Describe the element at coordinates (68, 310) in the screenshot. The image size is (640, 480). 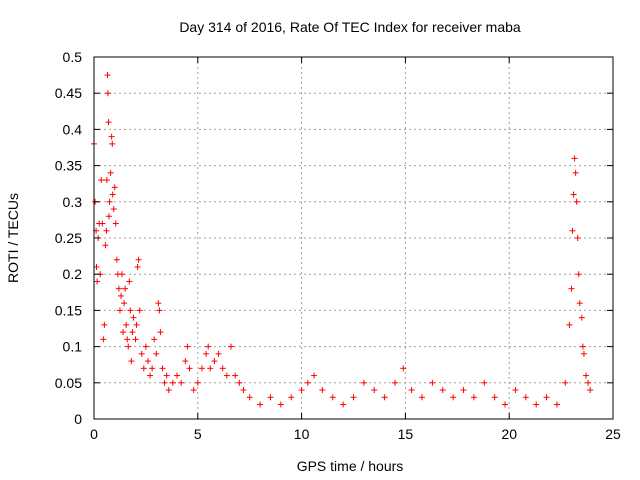
I see `y-tick-label: 0.15` at that location.